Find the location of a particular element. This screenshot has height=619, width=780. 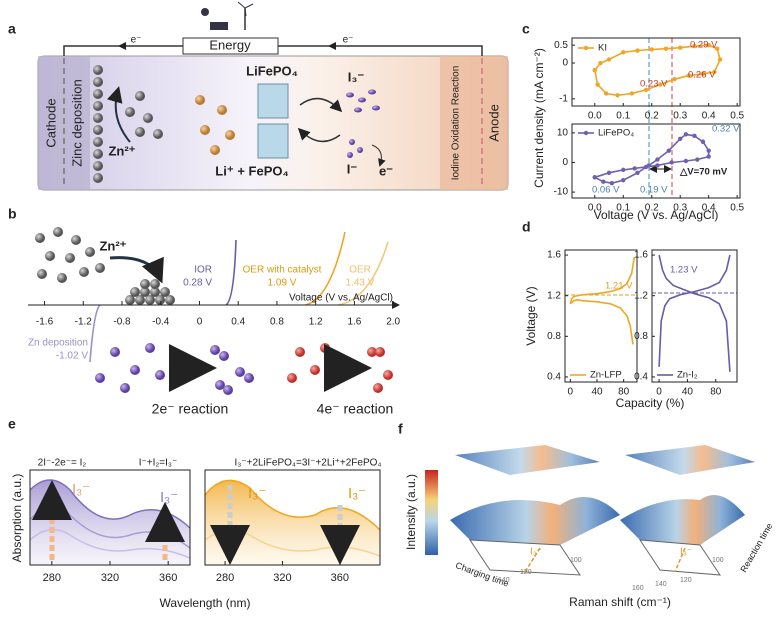

tick-label: 100 is located at coordinates (576, 560).